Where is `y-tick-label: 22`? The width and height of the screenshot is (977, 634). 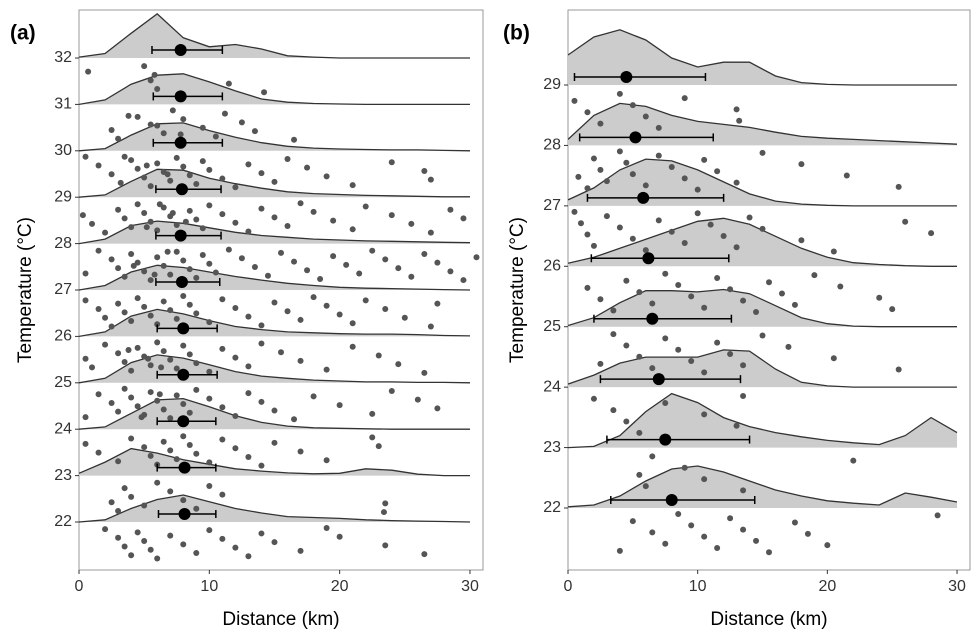 y-tick-label: 22 is located at coordinates (552, 507).